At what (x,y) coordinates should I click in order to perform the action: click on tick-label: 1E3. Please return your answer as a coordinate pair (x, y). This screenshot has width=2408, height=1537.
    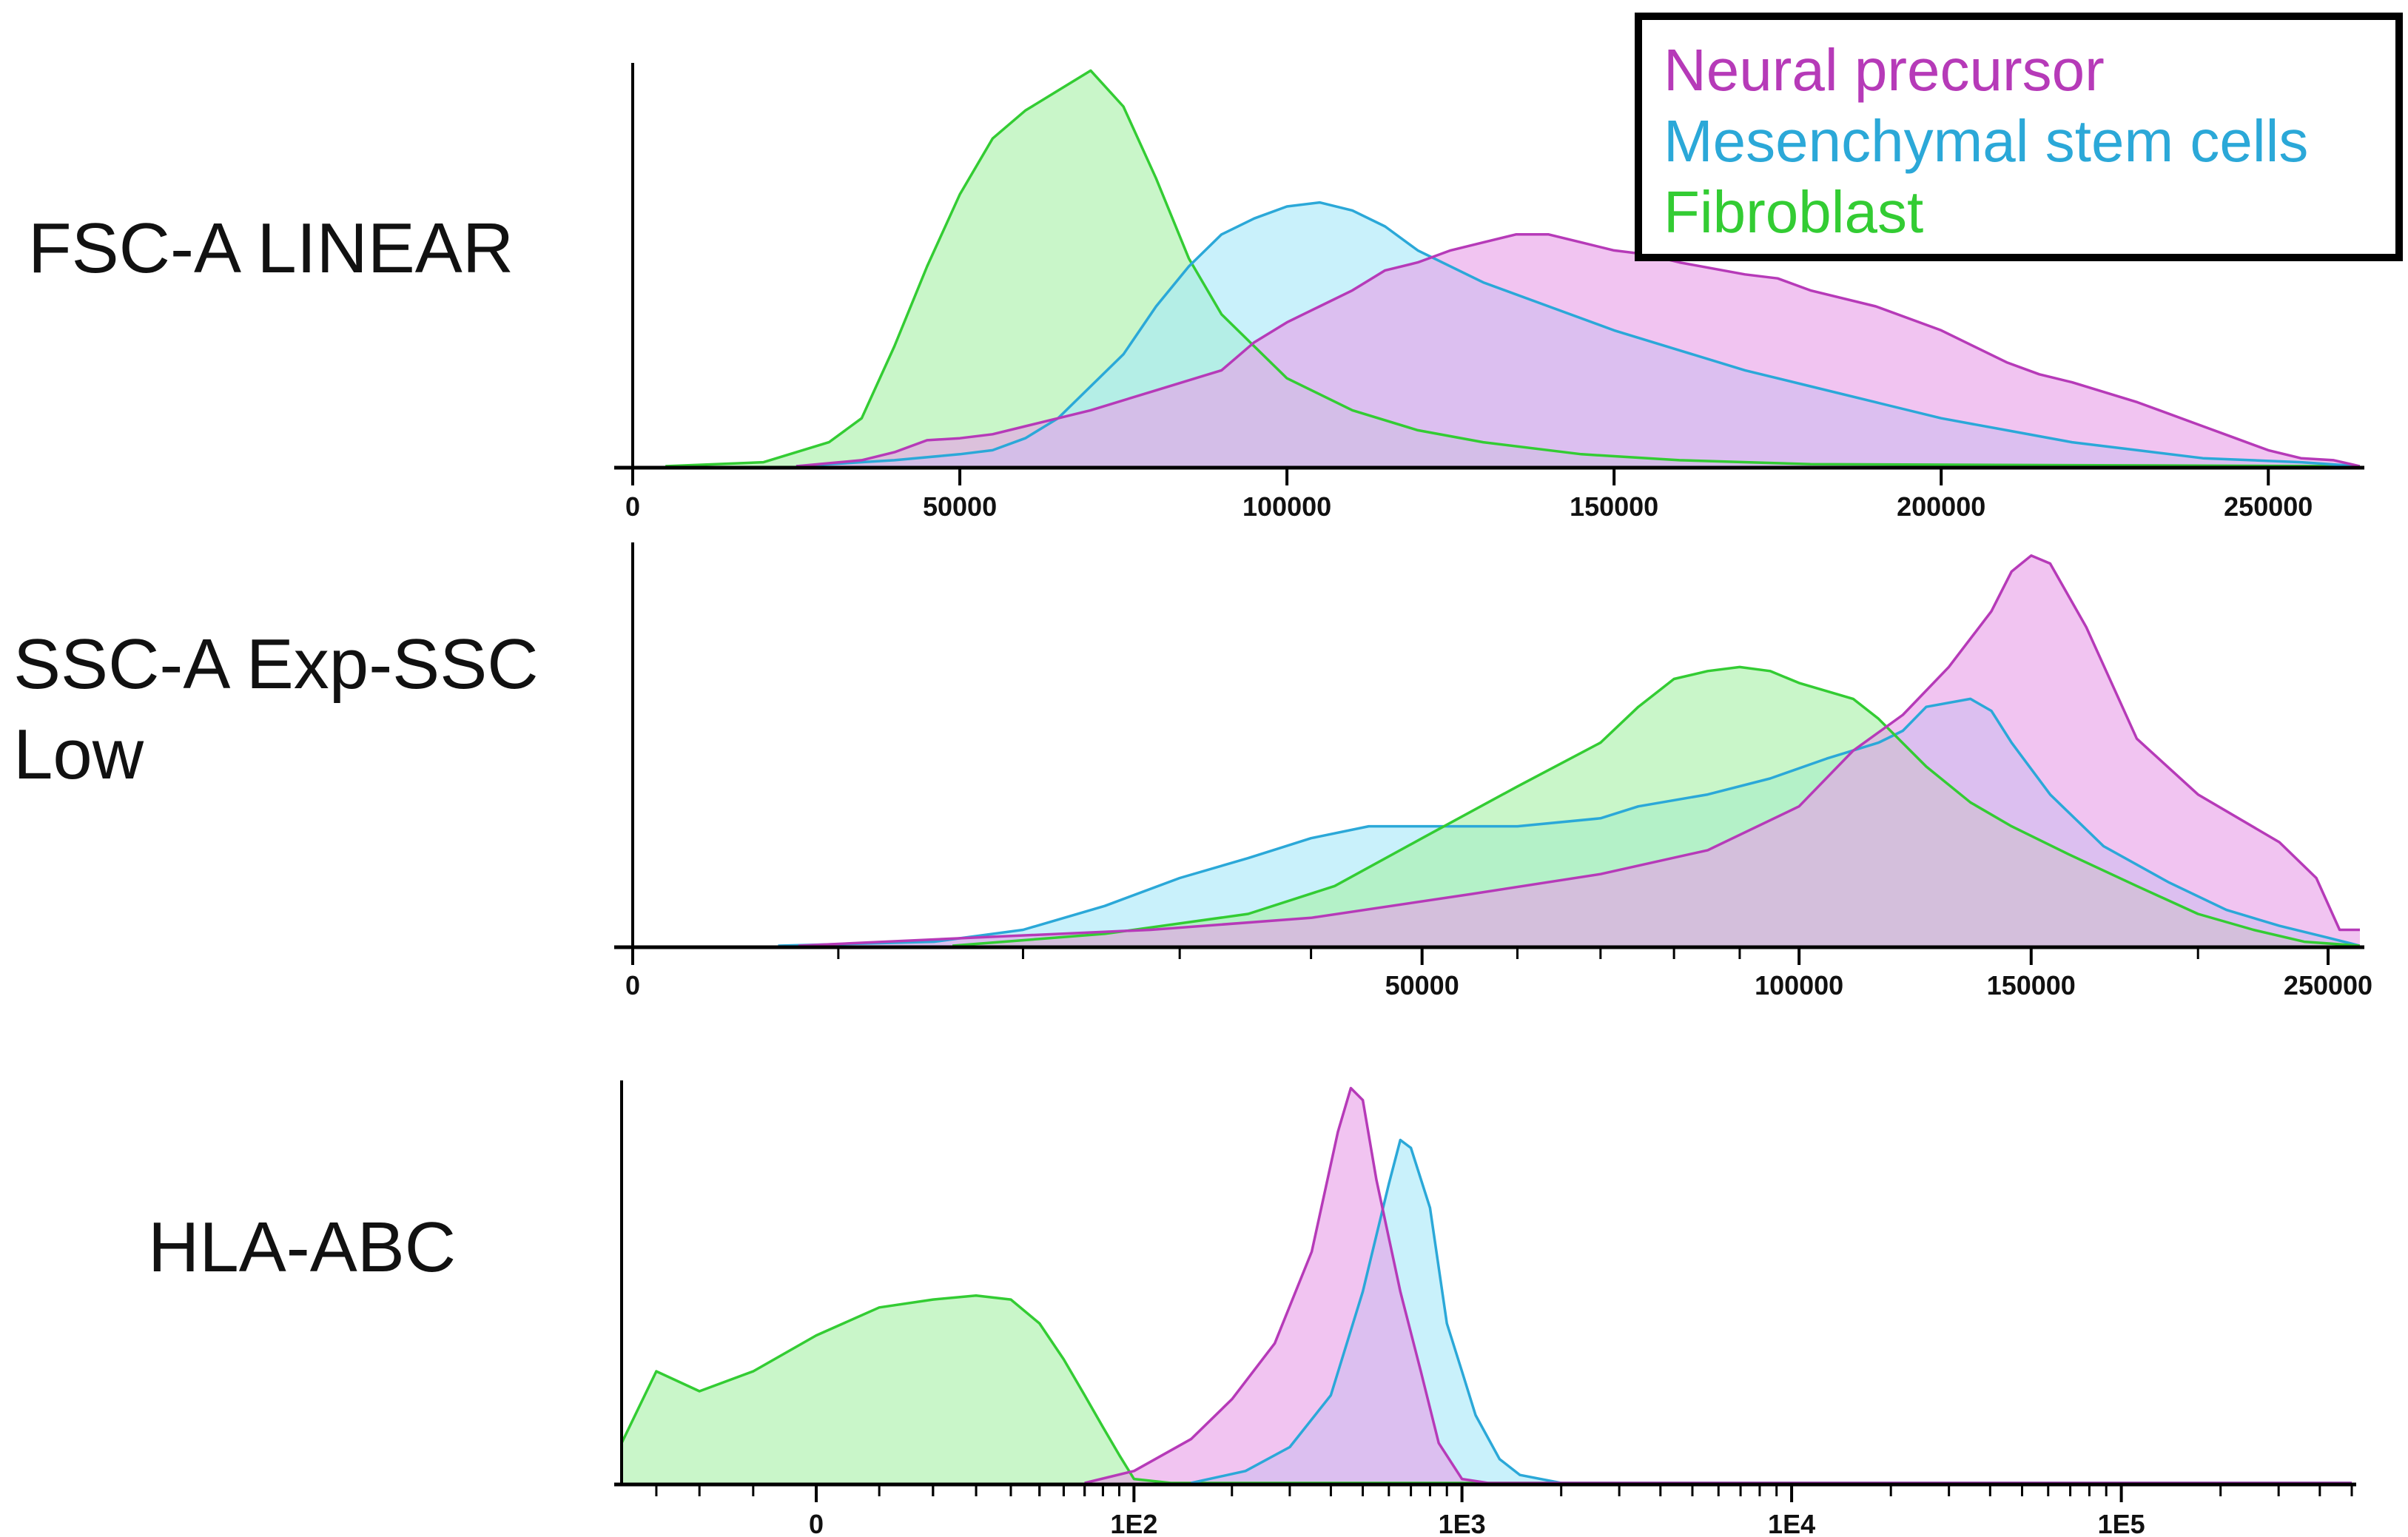
    Looking at the image, I should click on (1462, 1523).